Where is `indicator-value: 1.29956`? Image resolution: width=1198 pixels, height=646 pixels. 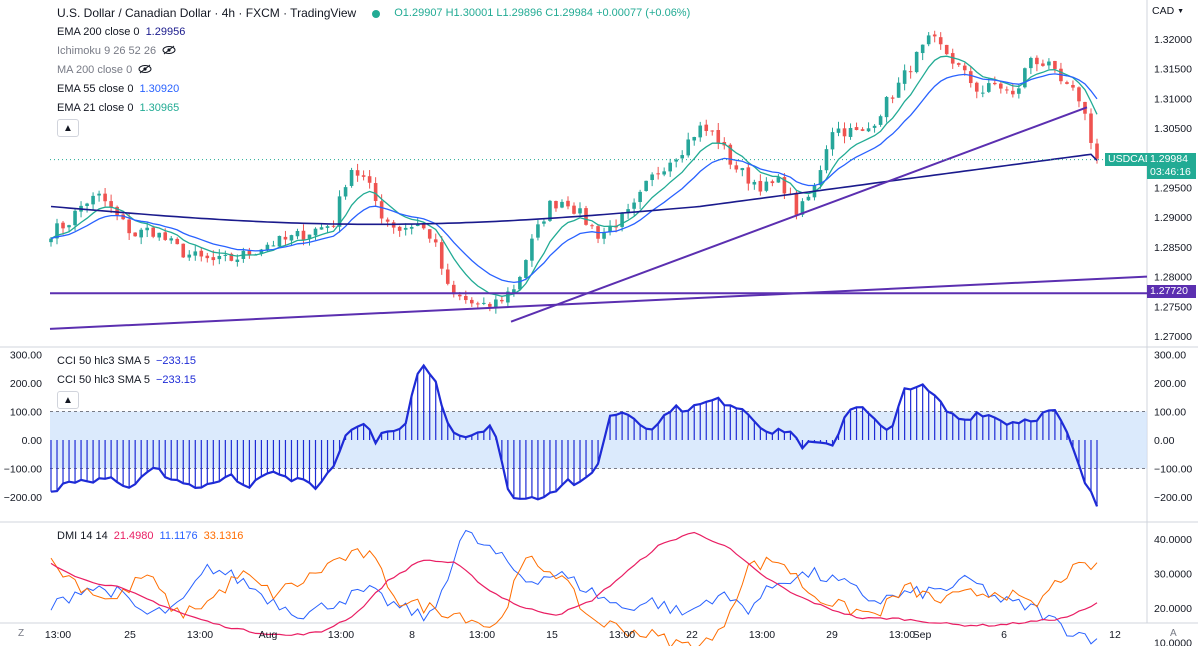
indicator-value: 1.29956 is located at coordinates (165, 32).